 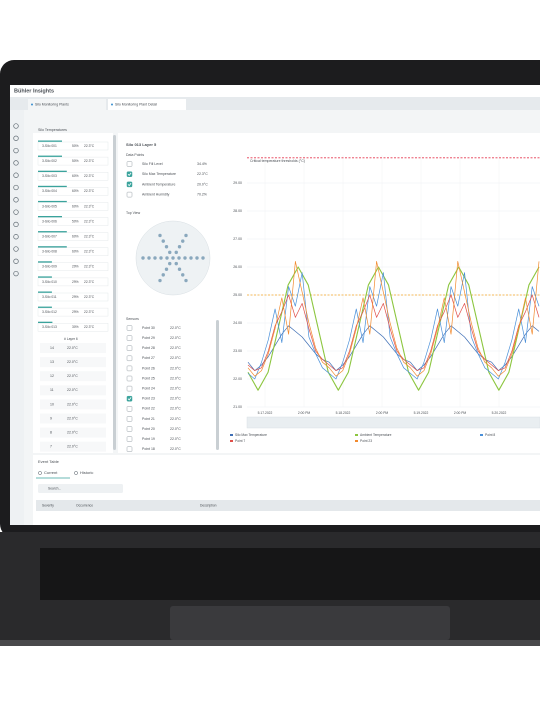 What do you see at coordinates (376, 435) in the screenshot?
I see `legend-label: Ambient Temperature` at bounding box center [376, 435].